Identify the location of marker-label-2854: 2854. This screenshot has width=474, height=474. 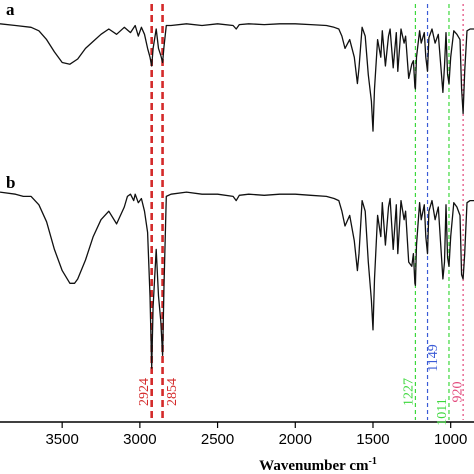
(172, 392).